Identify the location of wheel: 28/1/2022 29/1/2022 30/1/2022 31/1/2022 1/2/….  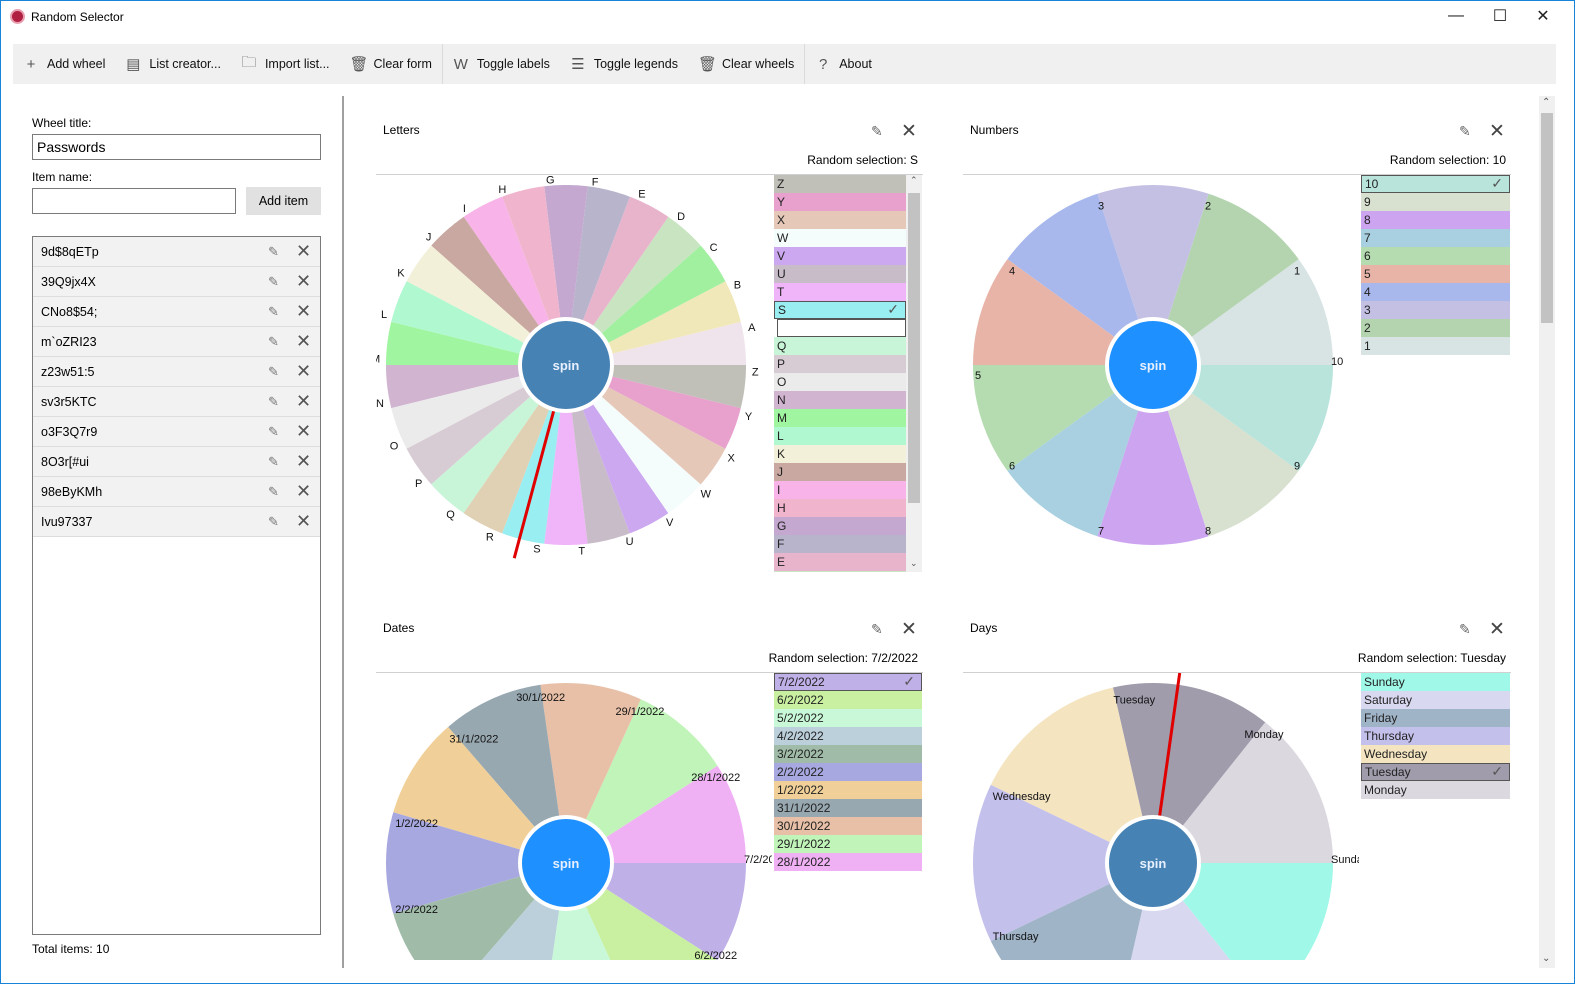
(574, 816).